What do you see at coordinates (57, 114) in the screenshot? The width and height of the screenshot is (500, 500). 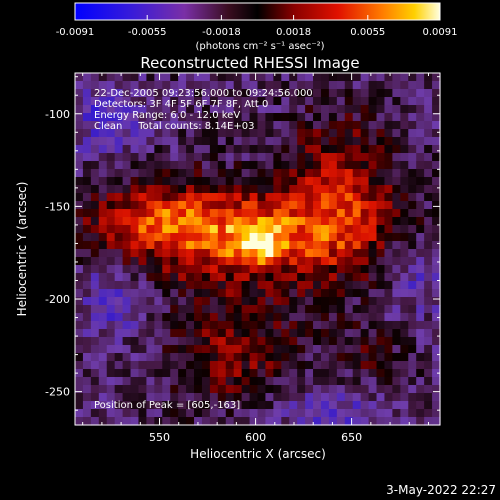 I see `y-tick-label: -100` at bounding box center [57, 114].